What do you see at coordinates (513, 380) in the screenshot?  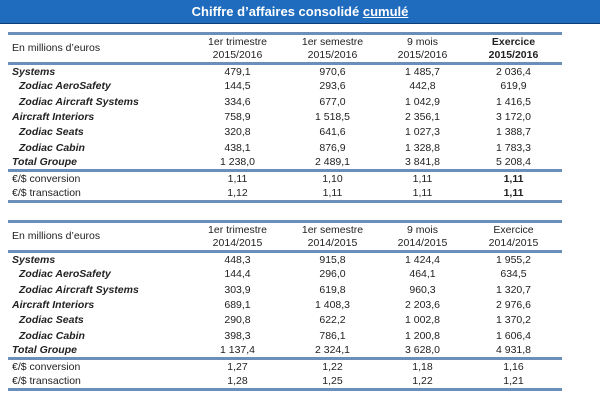 I see `cell-value: 1,21` at bounding box center [513, 380].